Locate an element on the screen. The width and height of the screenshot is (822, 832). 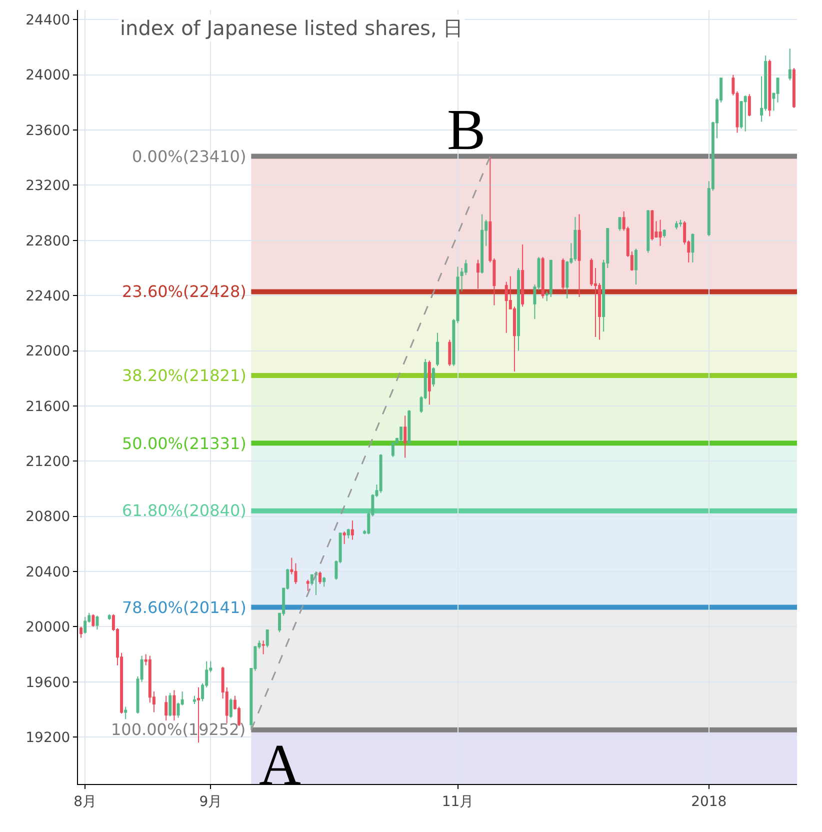
y-tick-label: 22000 is located at coordinates (48, 352).